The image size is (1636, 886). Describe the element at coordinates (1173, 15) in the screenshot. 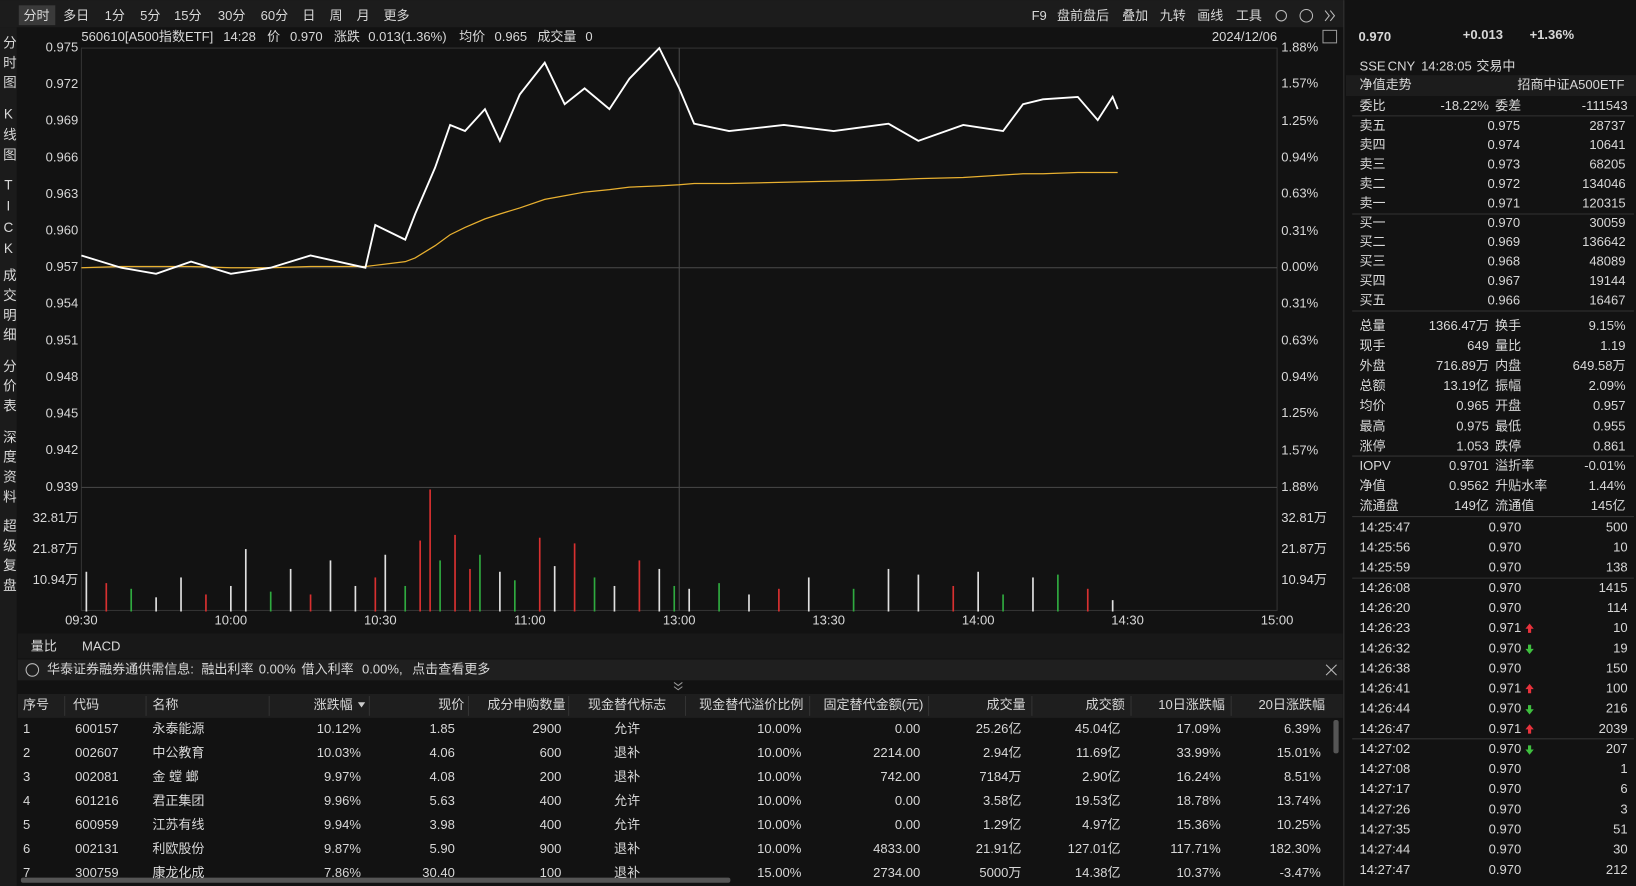

I see `tool-button: 九转` at that location.